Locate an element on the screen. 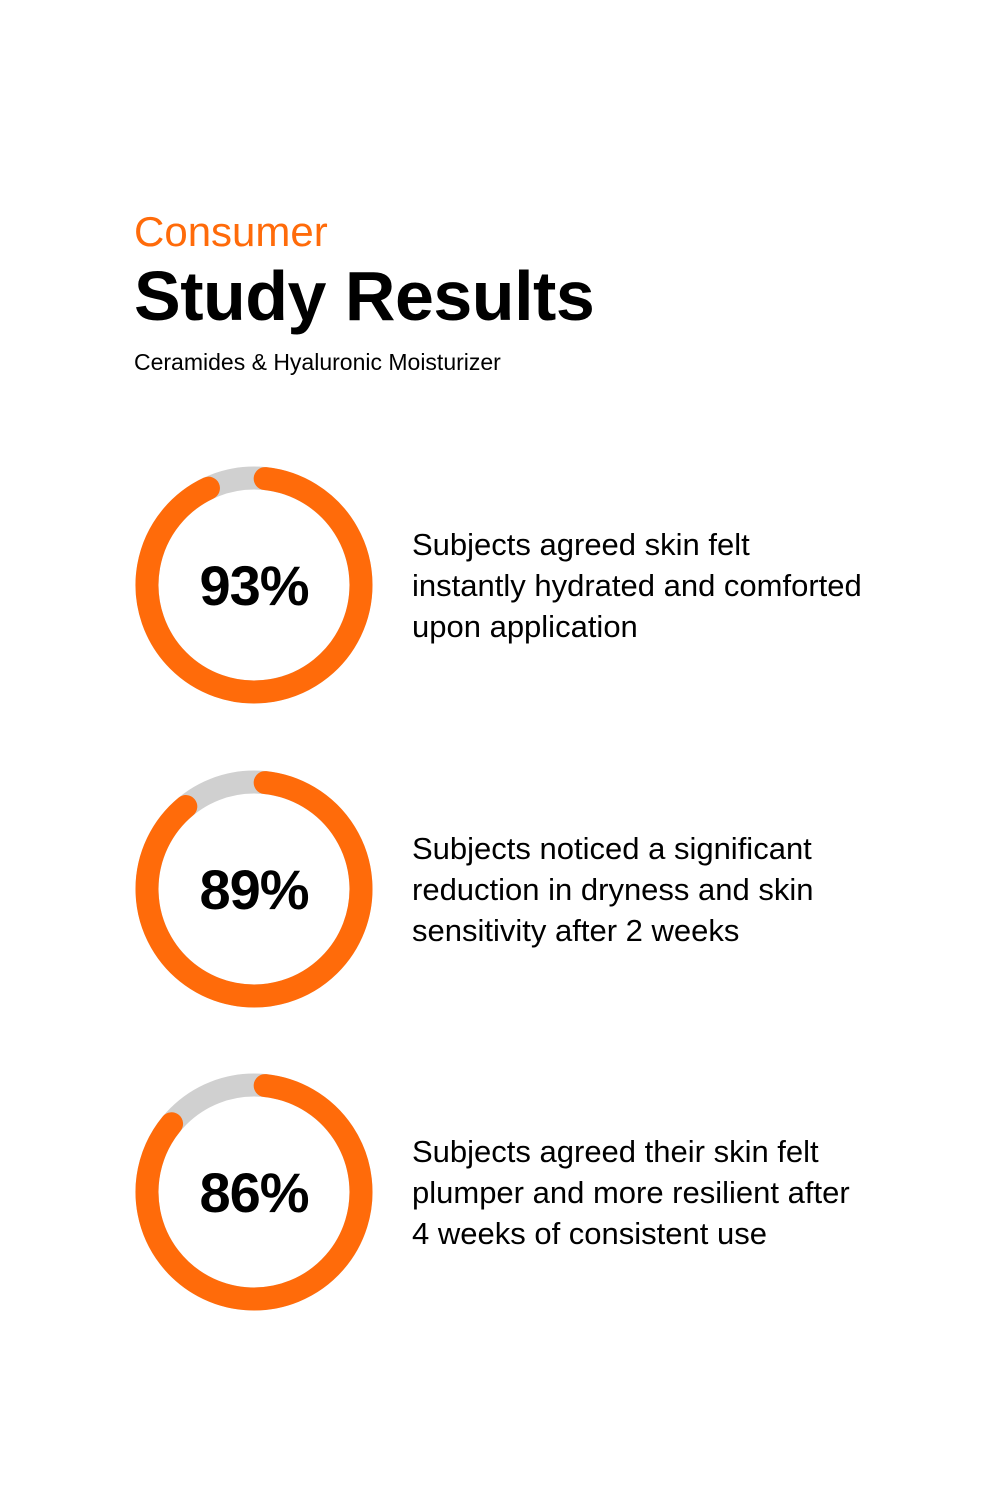 The width and height of the screenshot is (1001, 1500). page-title: Study Results is located at coordinates (364, 296).